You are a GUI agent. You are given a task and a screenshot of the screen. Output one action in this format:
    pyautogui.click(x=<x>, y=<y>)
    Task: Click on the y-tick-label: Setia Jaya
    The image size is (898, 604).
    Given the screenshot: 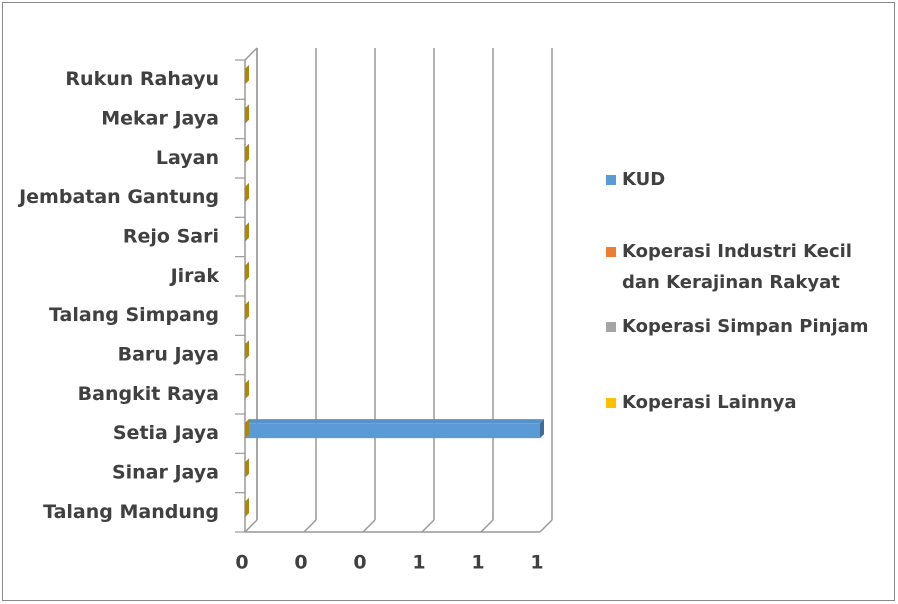 What is the action you would take?
    pyautogui.click(x=166, y=433)
    